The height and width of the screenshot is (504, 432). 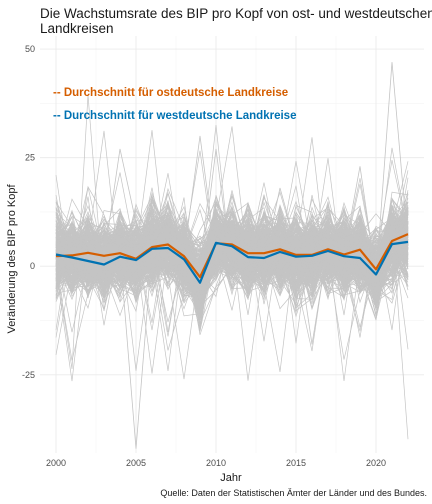 I want to click on y-axis-ticks: -25 0 25 50, so click(x=28, y=212).